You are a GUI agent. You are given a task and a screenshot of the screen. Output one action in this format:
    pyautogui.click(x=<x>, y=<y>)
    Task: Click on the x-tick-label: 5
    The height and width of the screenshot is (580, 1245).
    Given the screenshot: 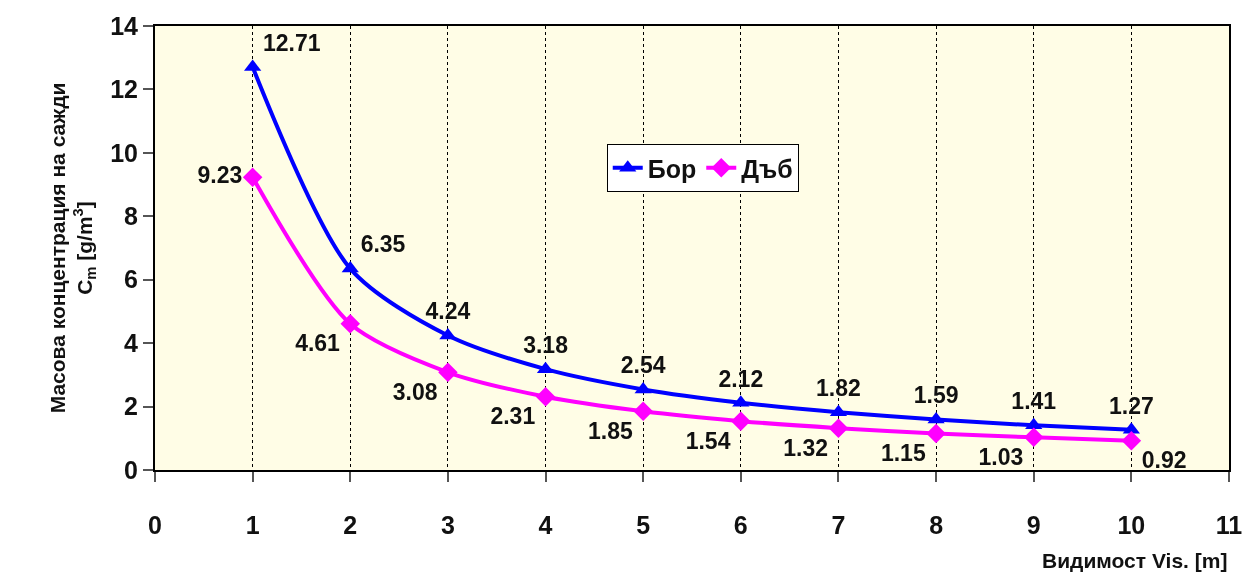 What is the action you would take?
    pyautogui.click(x=643, y=525)
    